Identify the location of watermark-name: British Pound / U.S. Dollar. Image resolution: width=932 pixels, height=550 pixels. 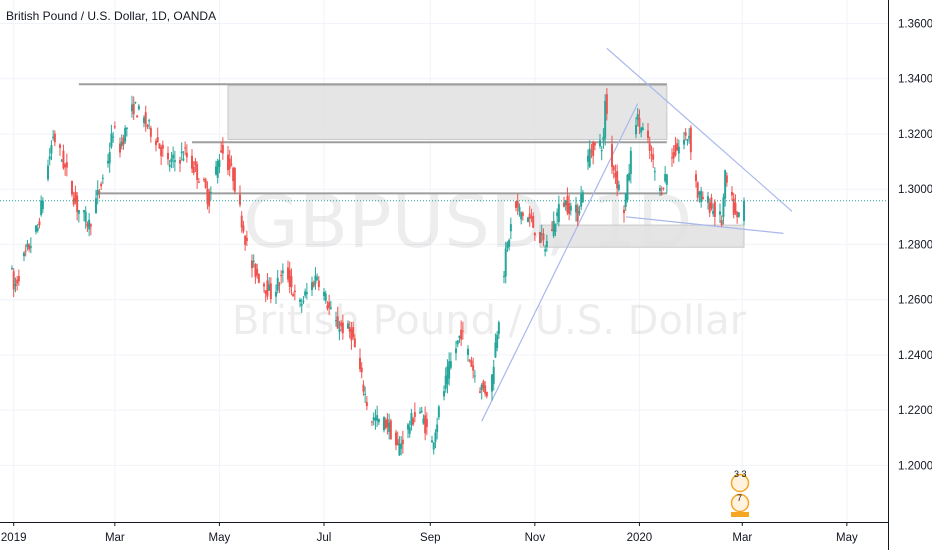
(489, 321).